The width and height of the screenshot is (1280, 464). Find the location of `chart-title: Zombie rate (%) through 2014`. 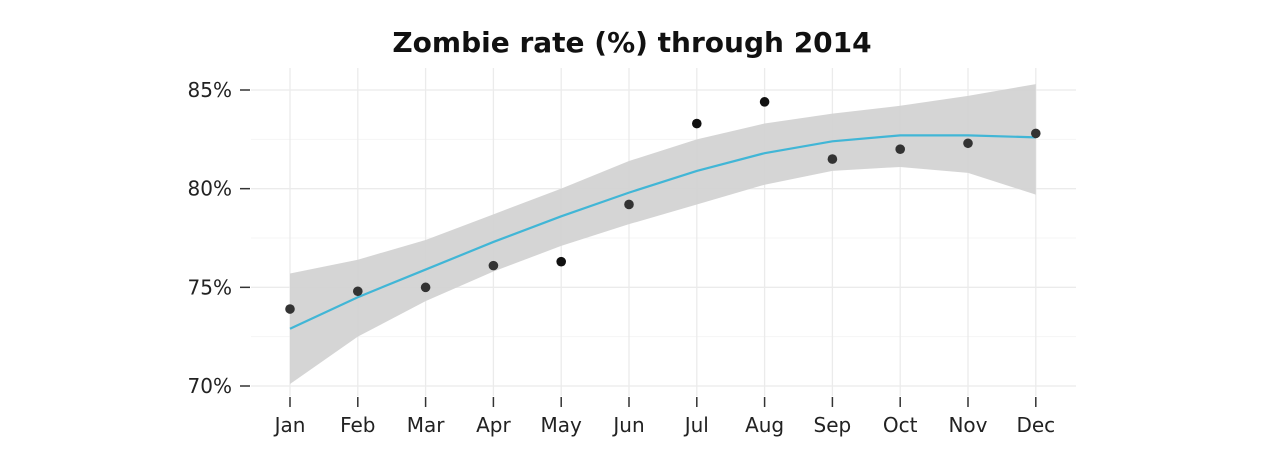

chart-title: Zombie rate (%) through 2014 is located at coordinates (632, 42).